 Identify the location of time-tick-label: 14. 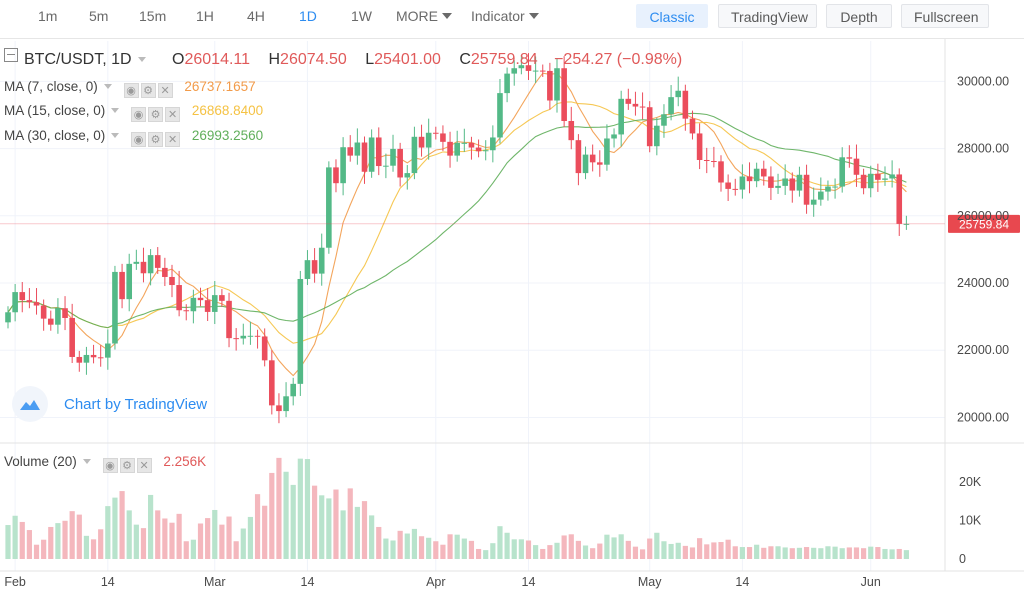
(108, 582).